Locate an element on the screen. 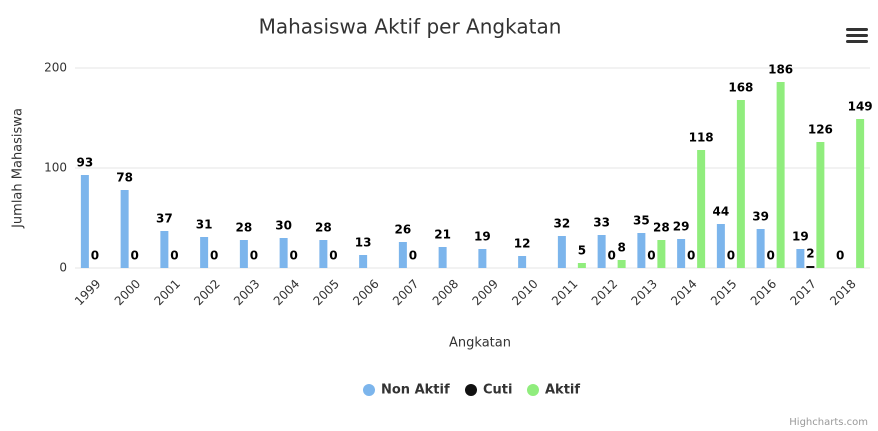 The width and height of the screenshot is (878, 431). legend-label: Cuti is located at coordinates (497, 390).